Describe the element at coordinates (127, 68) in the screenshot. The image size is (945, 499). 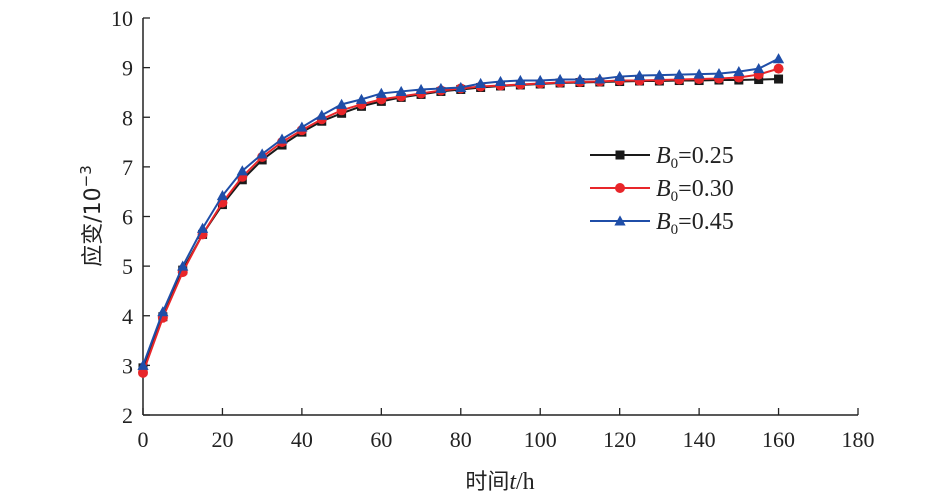
I see `y-tick-label: 9` at that location.